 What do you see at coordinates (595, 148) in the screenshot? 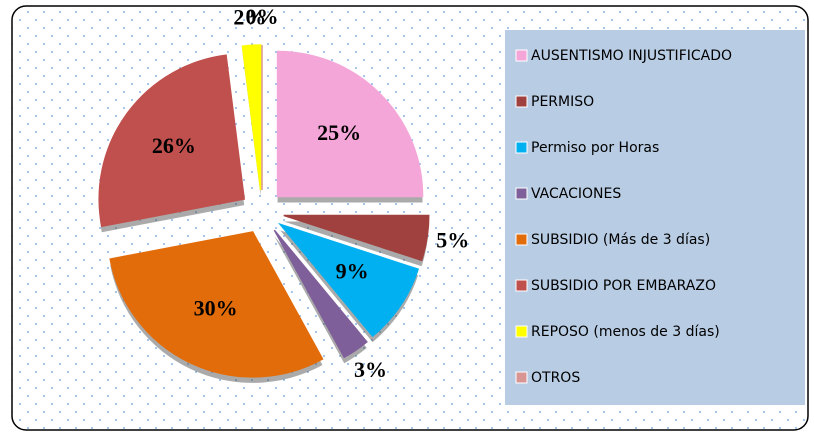
I see `legend-label: Permiso por Horas` at bounding box center [595, 148].